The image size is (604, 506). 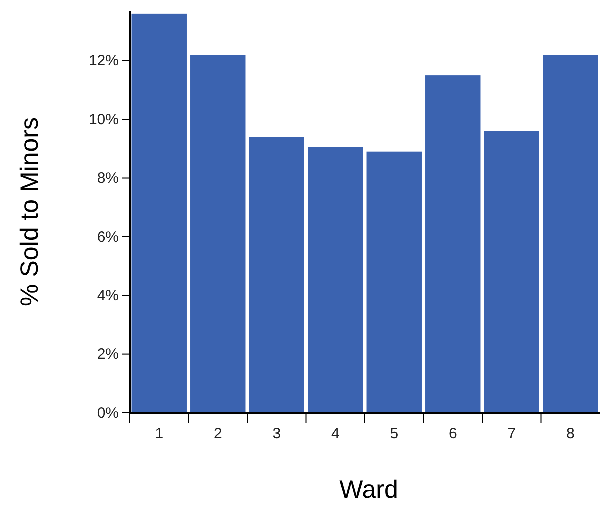 I want to click on x-tick-label: 2, so click(x=218, y=434).